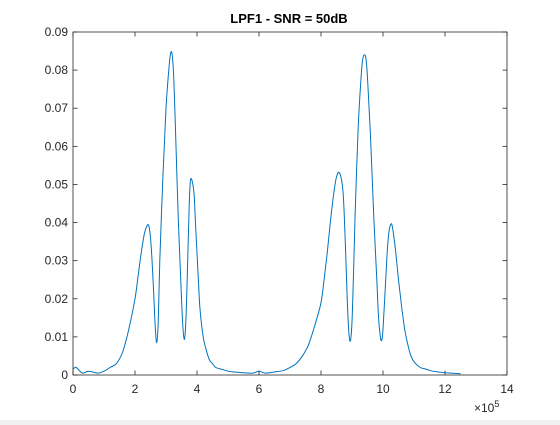  Describe the element at coordinates (321, 389) in the screenshot. I see `x-tick-label: 8` at that location.